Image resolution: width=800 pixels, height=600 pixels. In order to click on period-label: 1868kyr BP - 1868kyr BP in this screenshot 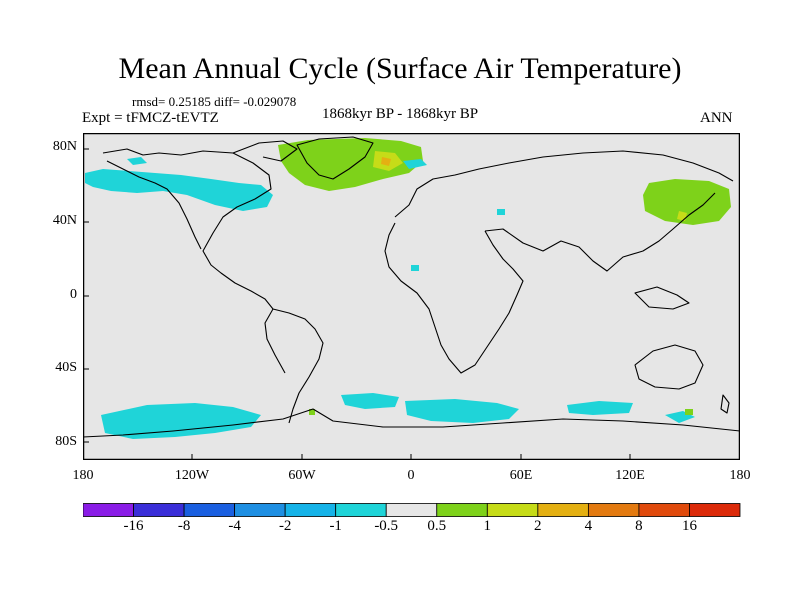, I will do `click(400, 114)`.